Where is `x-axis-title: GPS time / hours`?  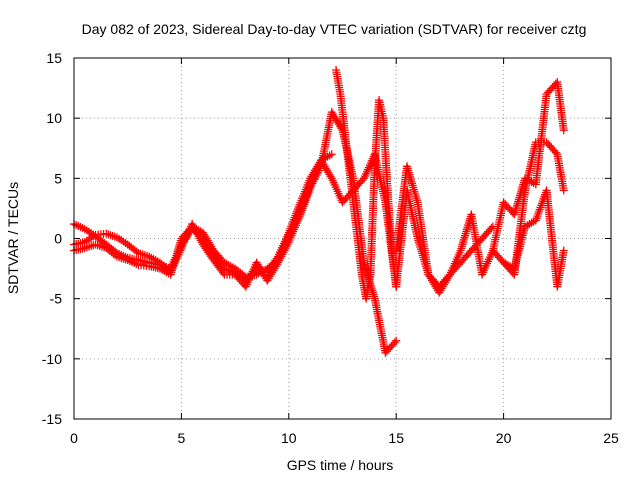 x-axis-title: GPS time / hours is located at coordinates (340, 465).